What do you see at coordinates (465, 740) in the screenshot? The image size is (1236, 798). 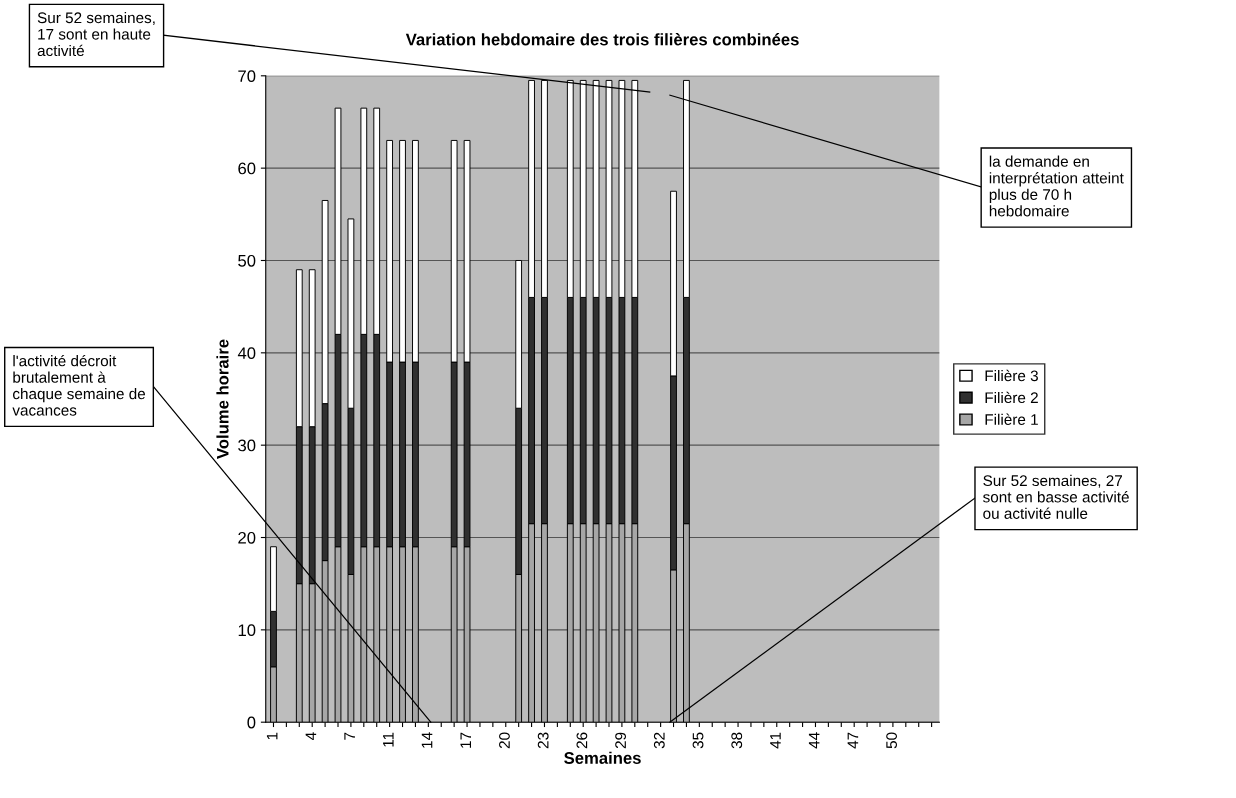 I see `x-tick-label: 17` at bounding box center [465, 740].